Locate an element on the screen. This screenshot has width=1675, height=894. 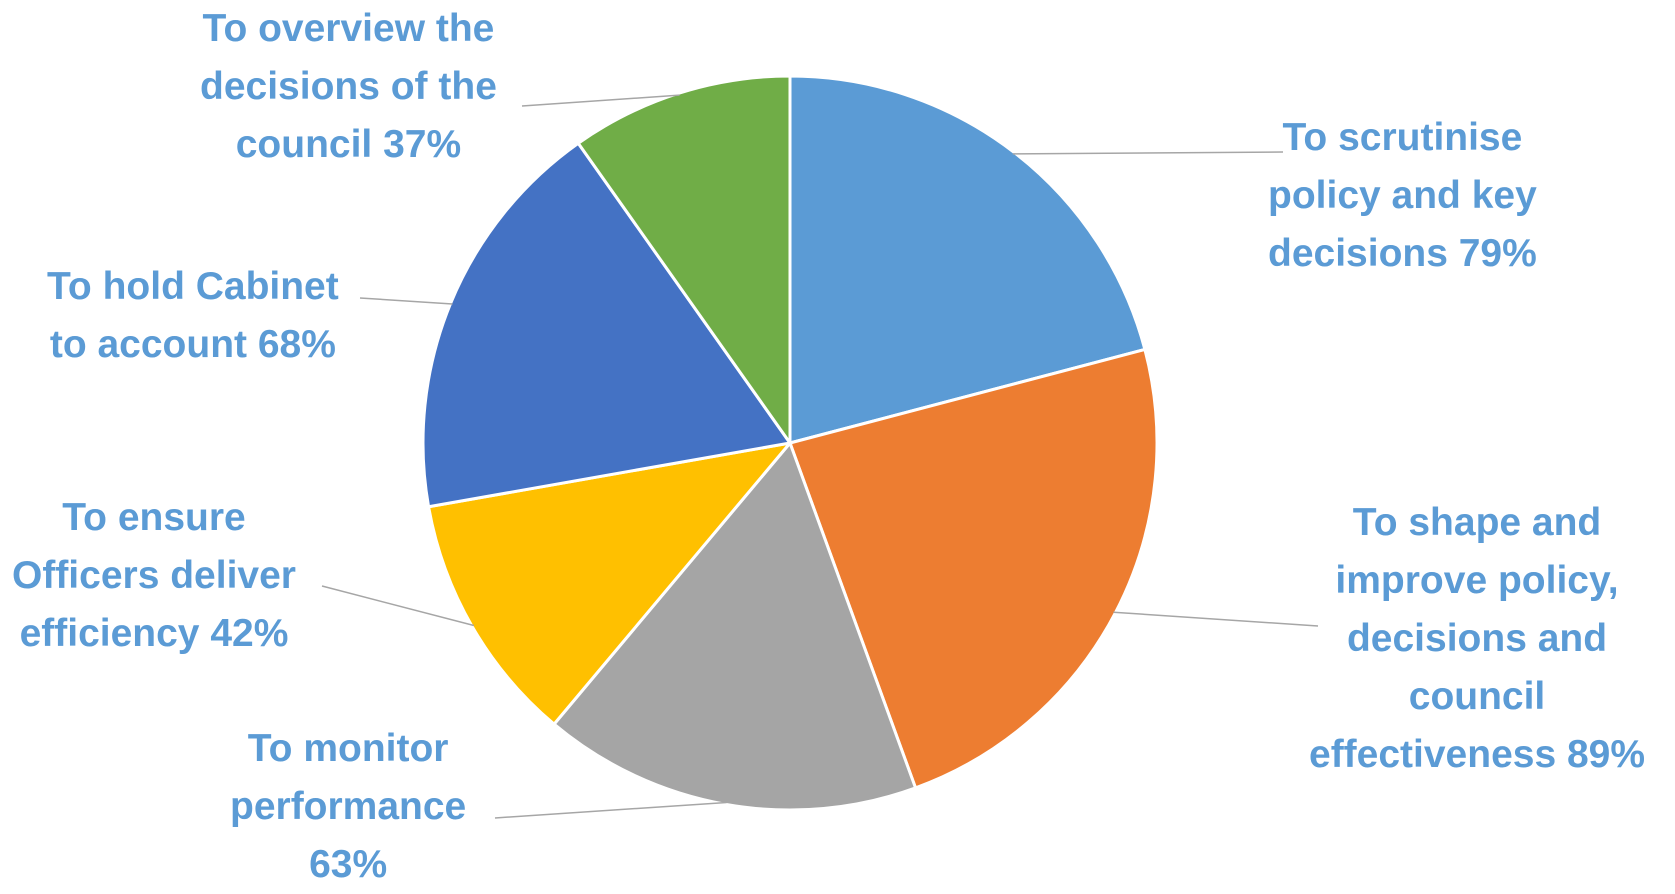
leader-line-ensure-officers is located at coordinates (398, 606).